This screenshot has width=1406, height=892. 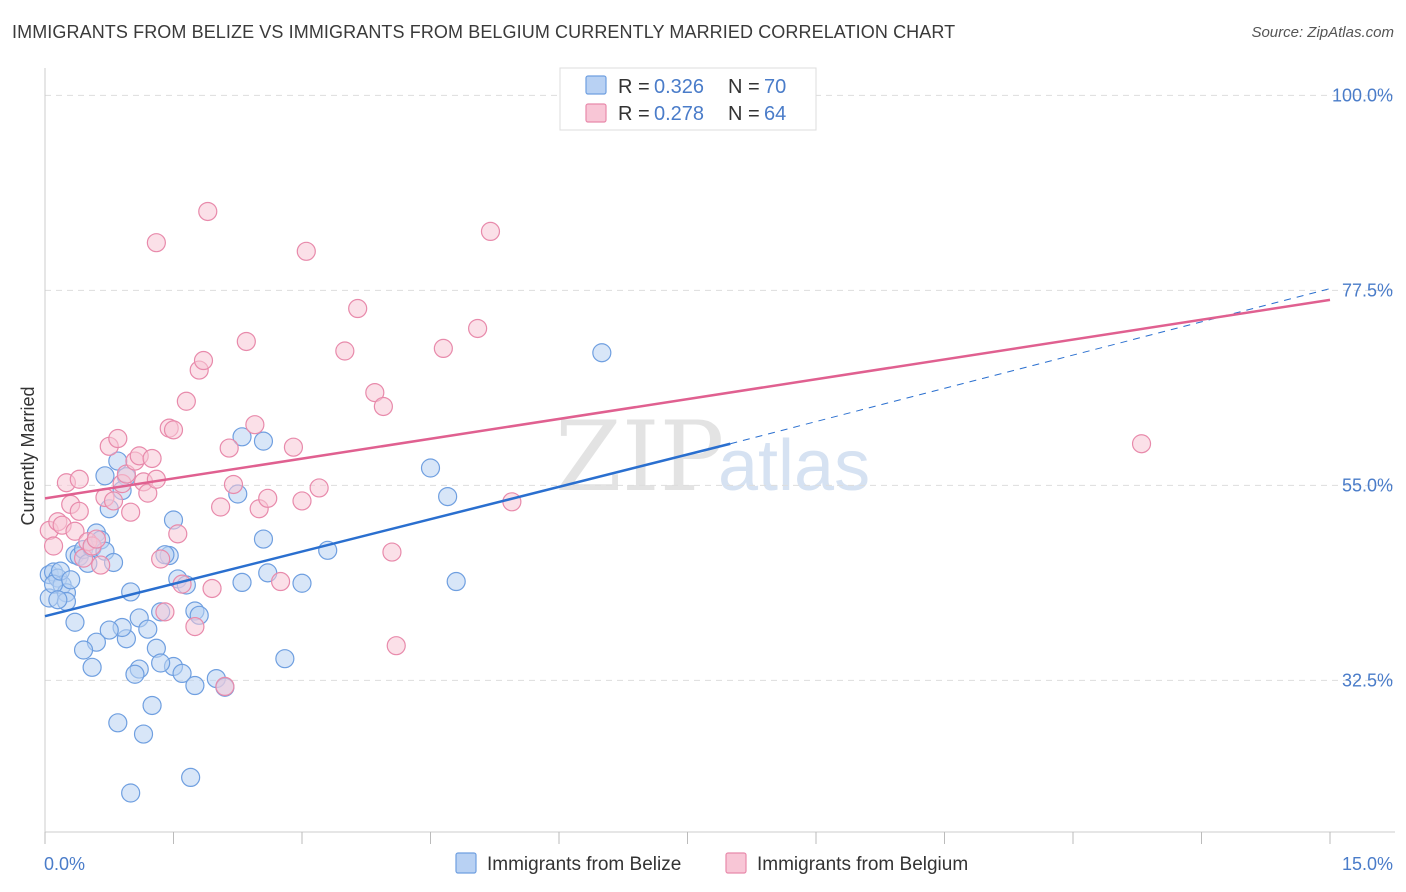 What do you see at coordinates (775, 87) in the screenshot?
I see `legend-n-value-belize: 70` at bounding box center [775, 87].